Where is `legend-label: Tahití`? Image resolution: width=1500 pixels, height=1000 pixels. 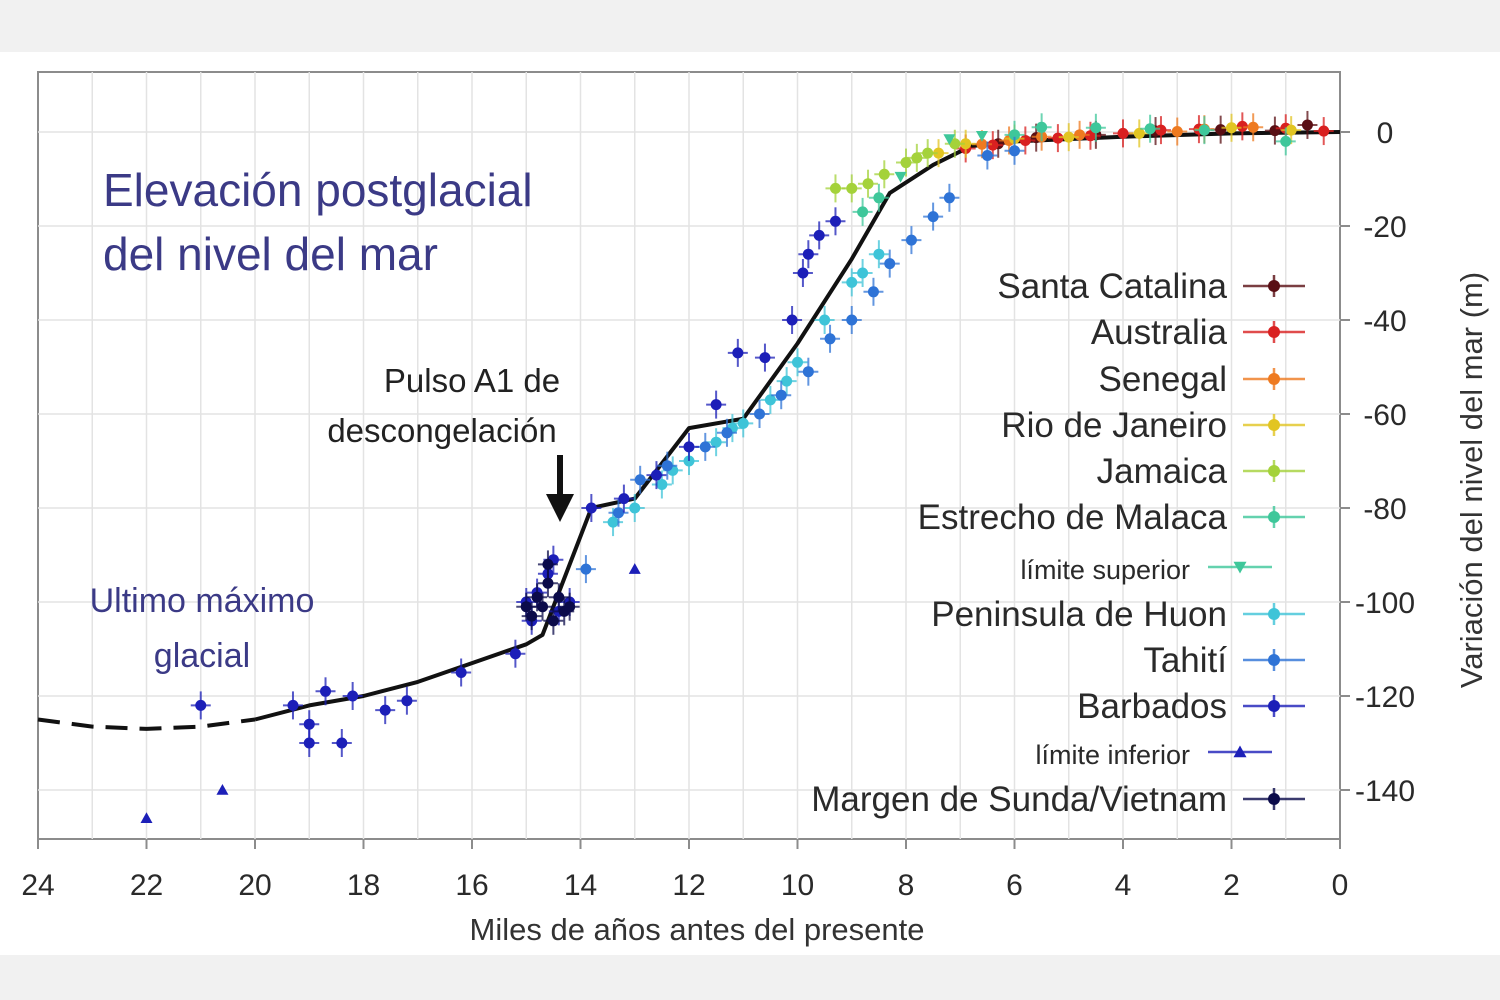 legend-label: Tahití is located at coordinates (1185, 660).